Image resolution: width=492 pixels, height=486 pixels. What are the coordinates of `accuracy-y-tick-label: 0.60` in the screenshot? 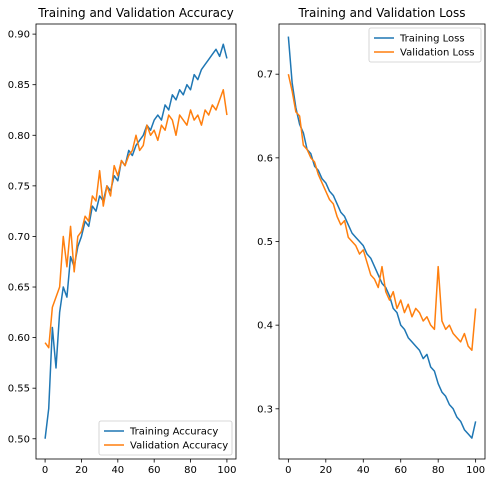 It's located at (19, 338).